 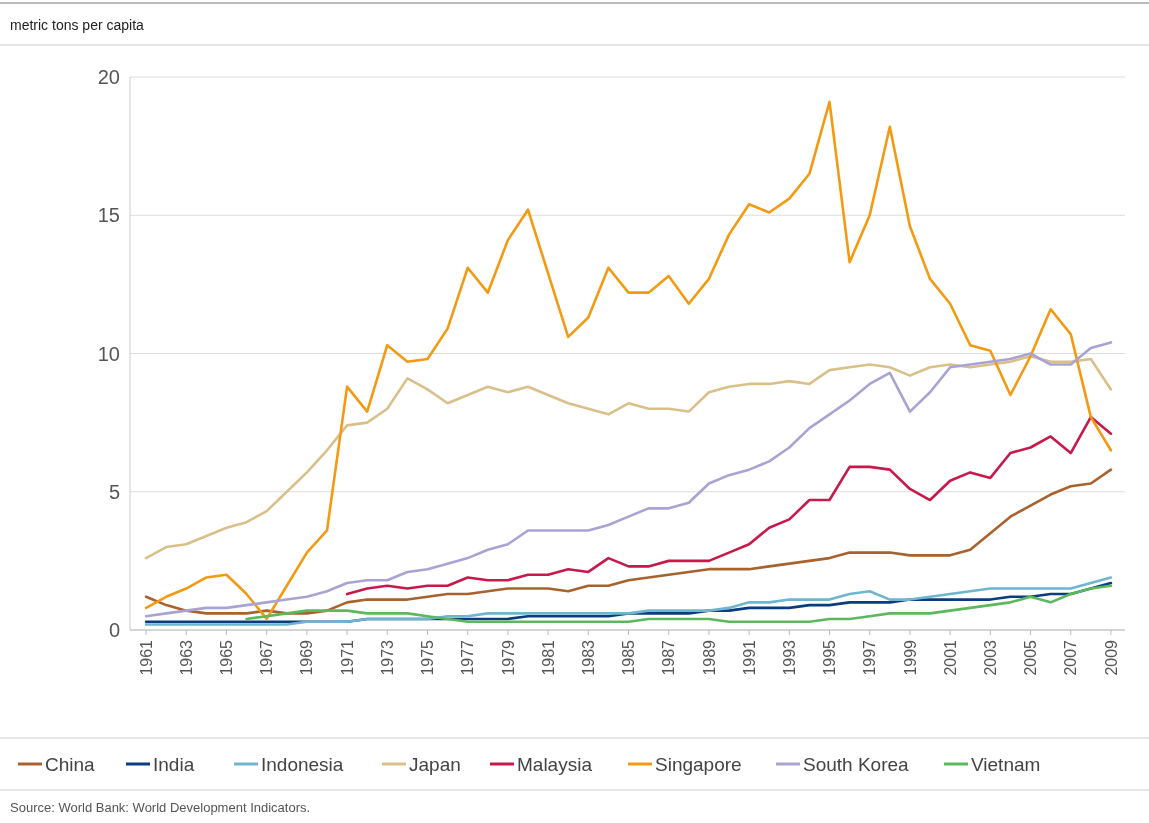 What do you see at coordinates (227, 657) in the screenshot?
I see `x-tick-label: 1965` at bounding box center [227, 657].